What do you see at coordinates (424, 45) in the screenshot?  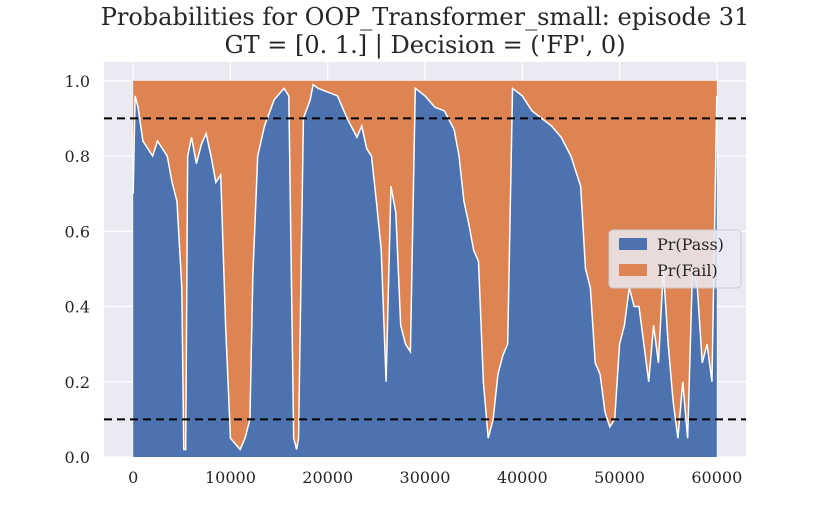 I see `chart-subtitle: GT = [0. 1.] | Decision = ('FP', 0)` at bounding box center [424, 45].